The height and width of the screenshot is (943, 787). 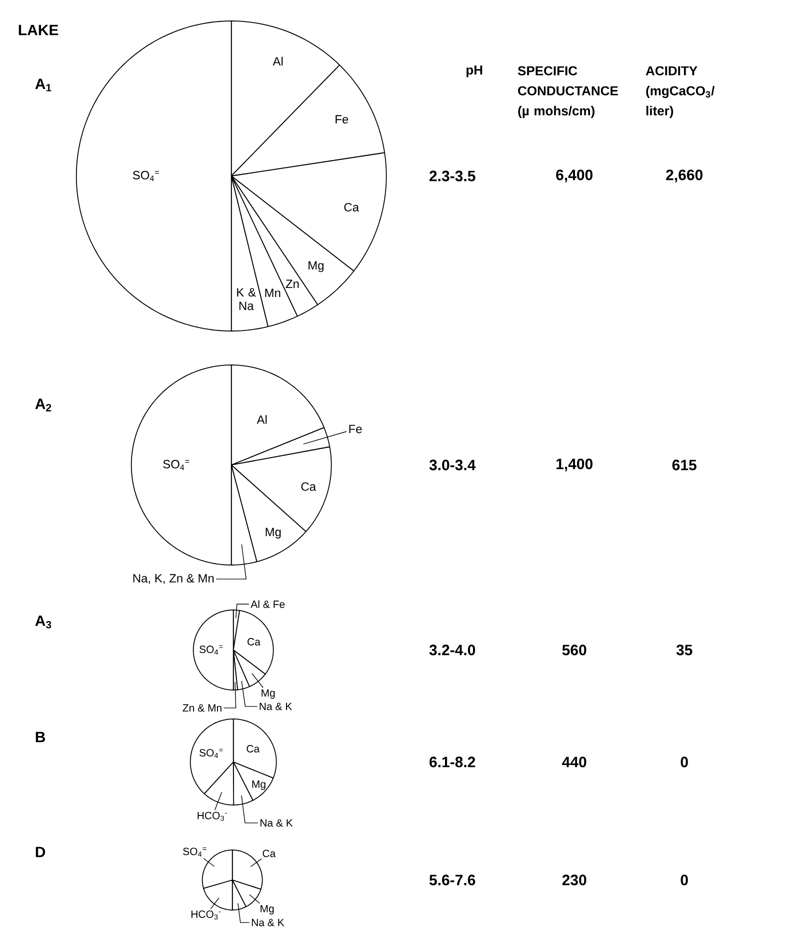 I want to click on text: 5.6-7.6, so click(x=452, y=880).